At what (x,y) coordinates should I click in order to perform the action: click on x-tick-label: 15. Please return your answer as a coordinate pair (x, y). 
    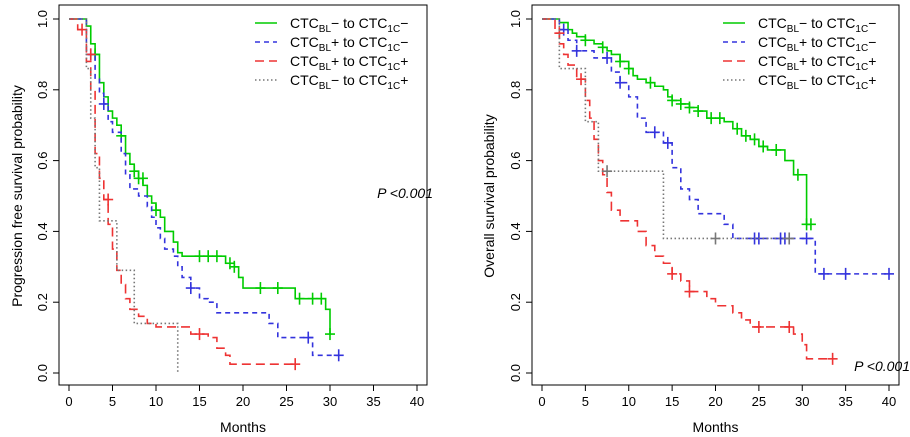
    Looking at the image, I should click on (672, 401).